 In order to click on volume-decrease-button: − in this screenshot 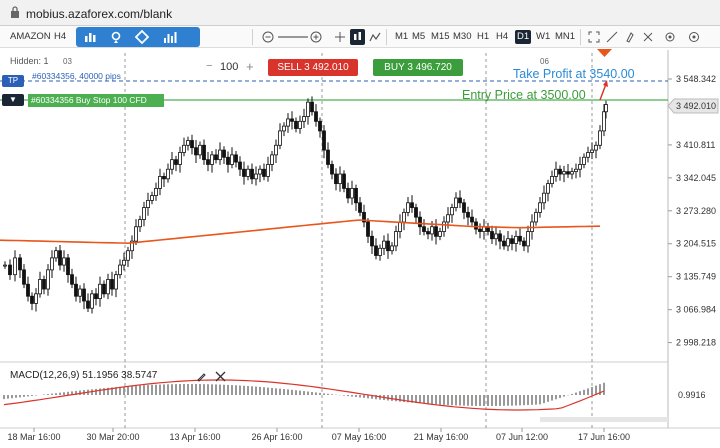, I will do `click(209, 66)`.